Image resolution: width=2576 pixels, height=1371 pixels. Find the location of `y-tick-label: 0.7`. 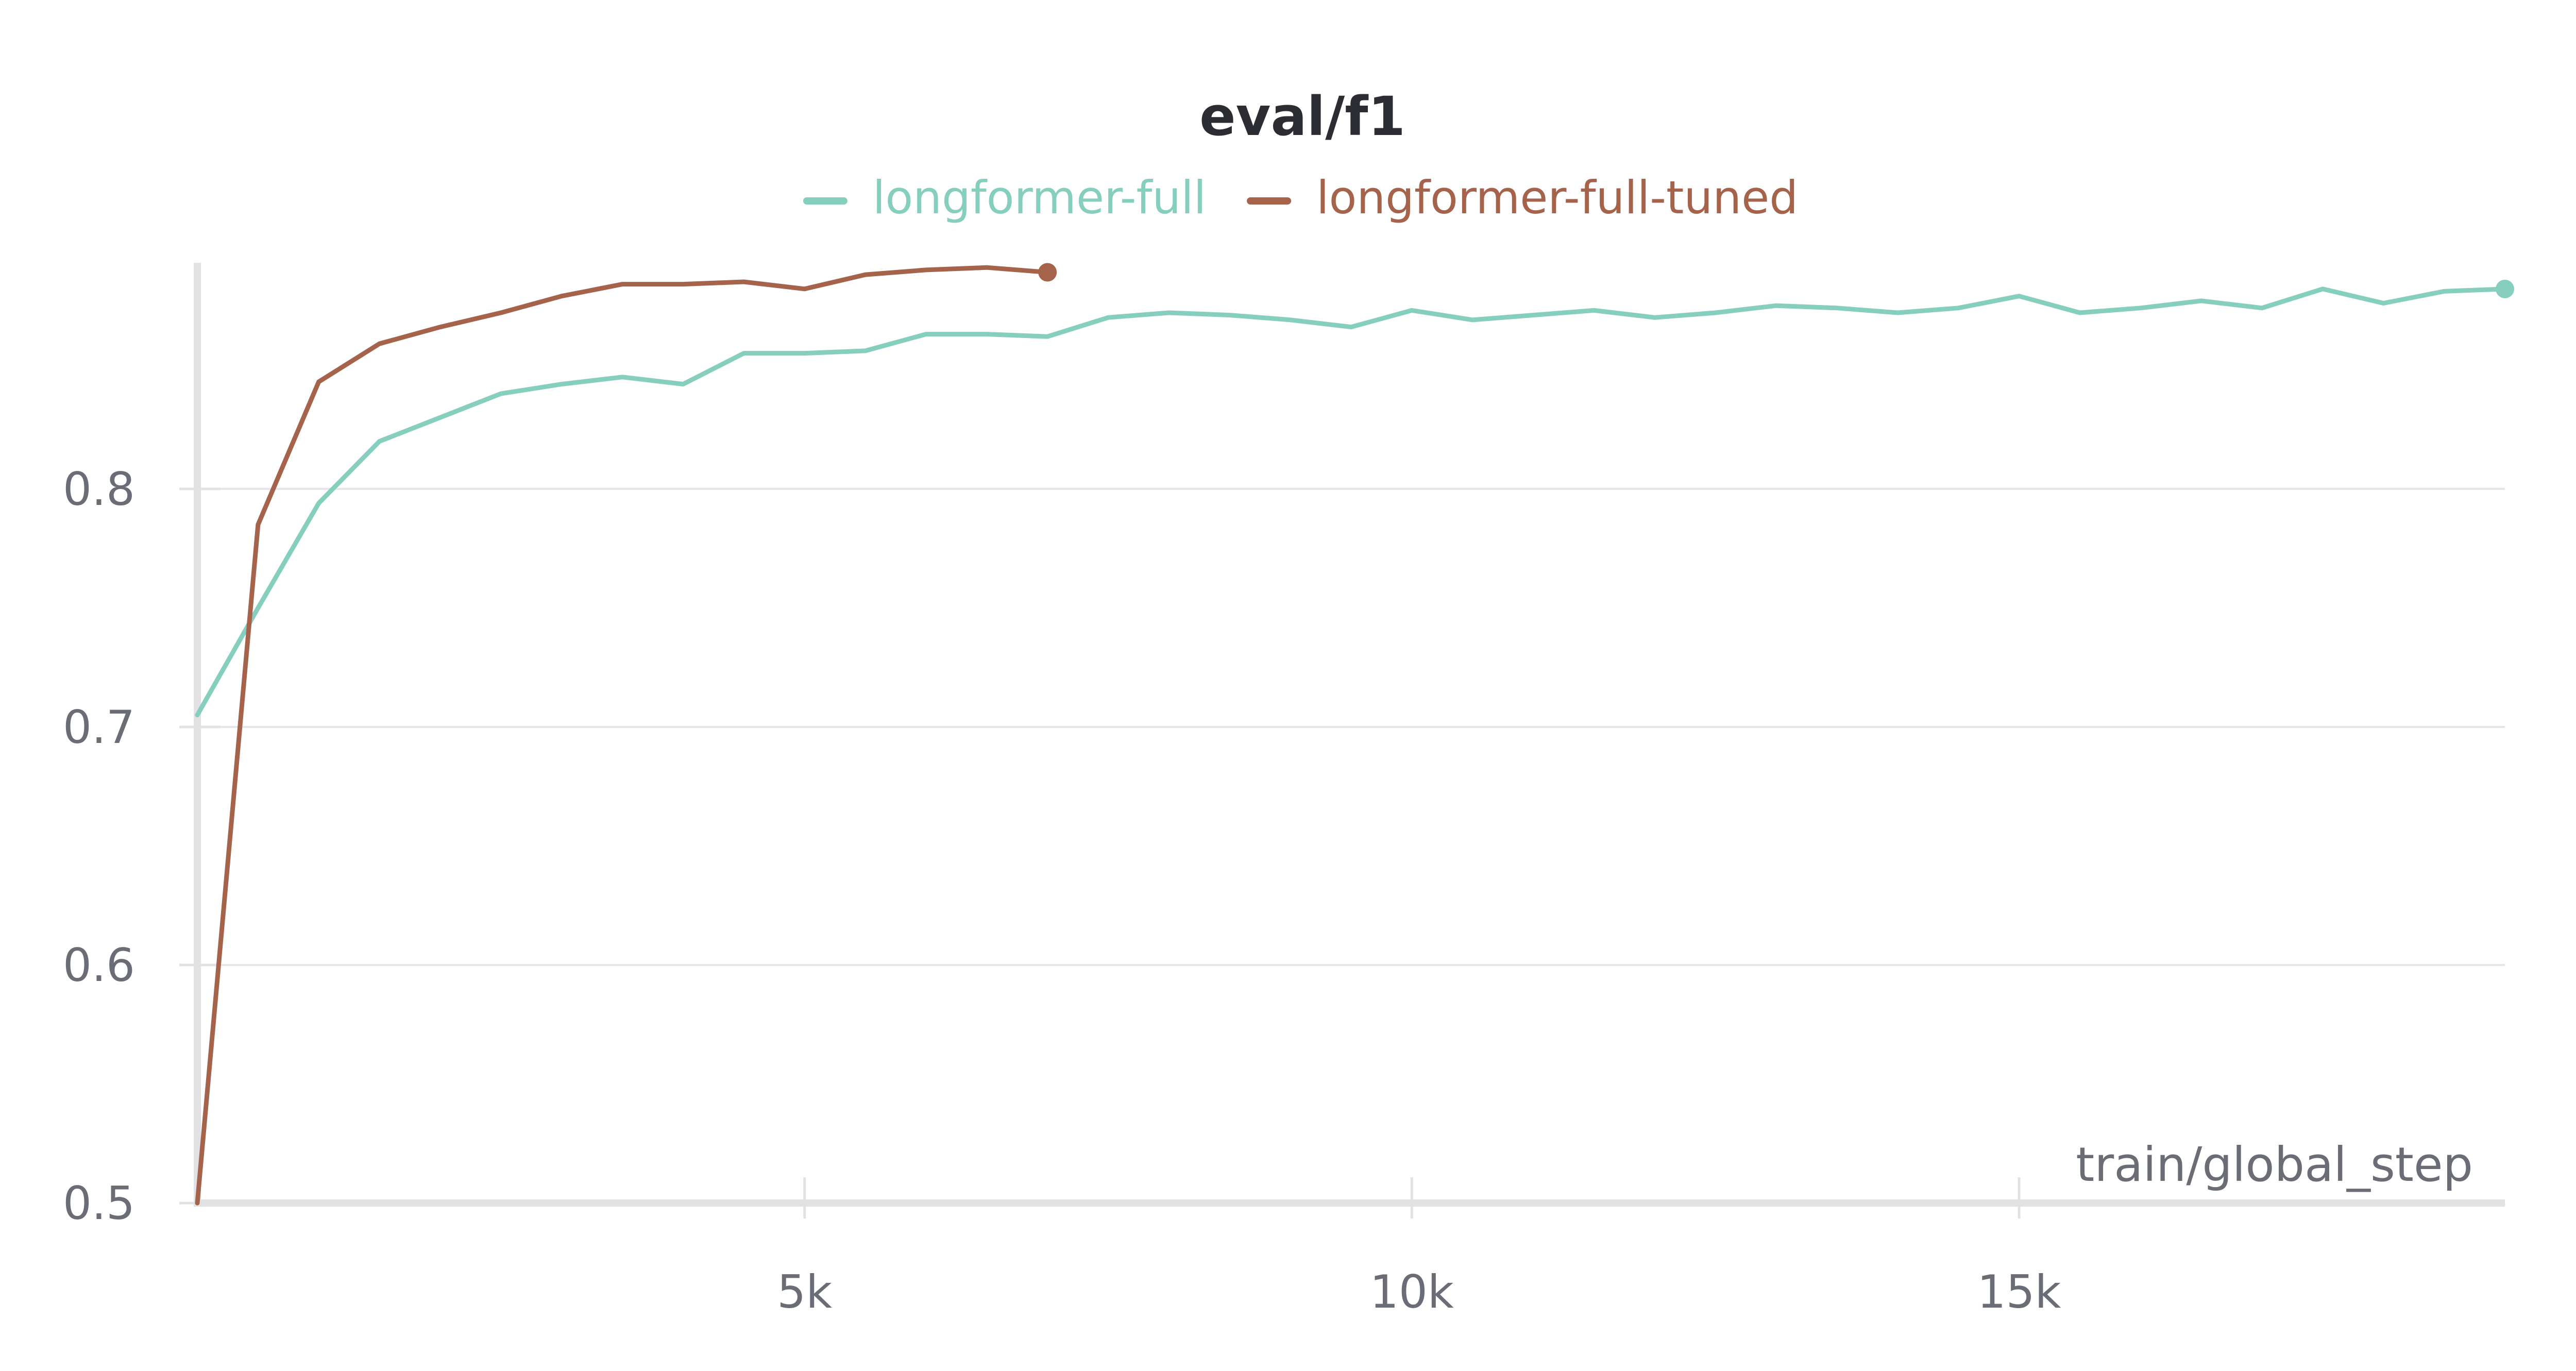

y-tick-label: 0.7 is located at coordinates (99, 728).